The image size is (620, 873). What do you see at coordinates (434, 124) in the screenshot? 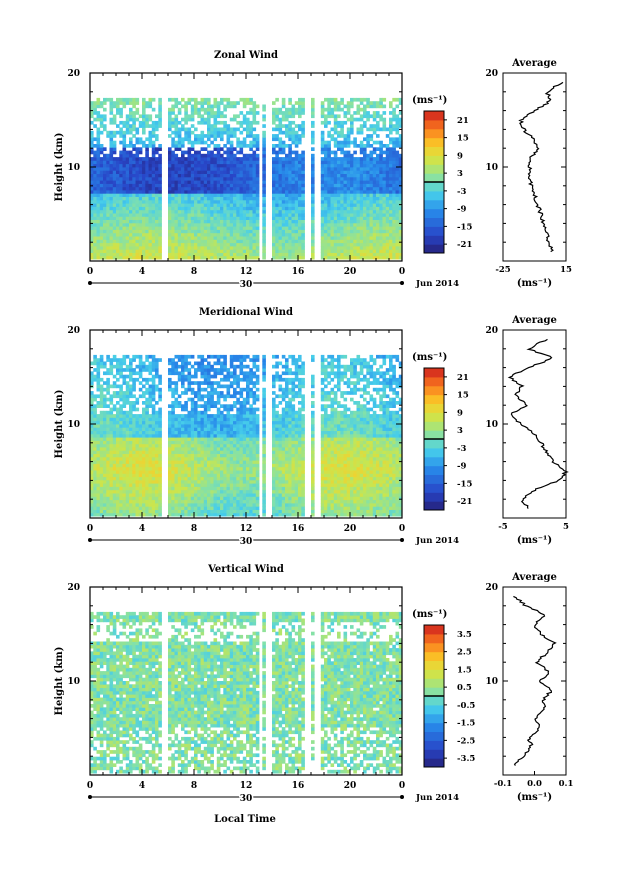
I see `colorbar-segment` at bounding box center [434, 124].